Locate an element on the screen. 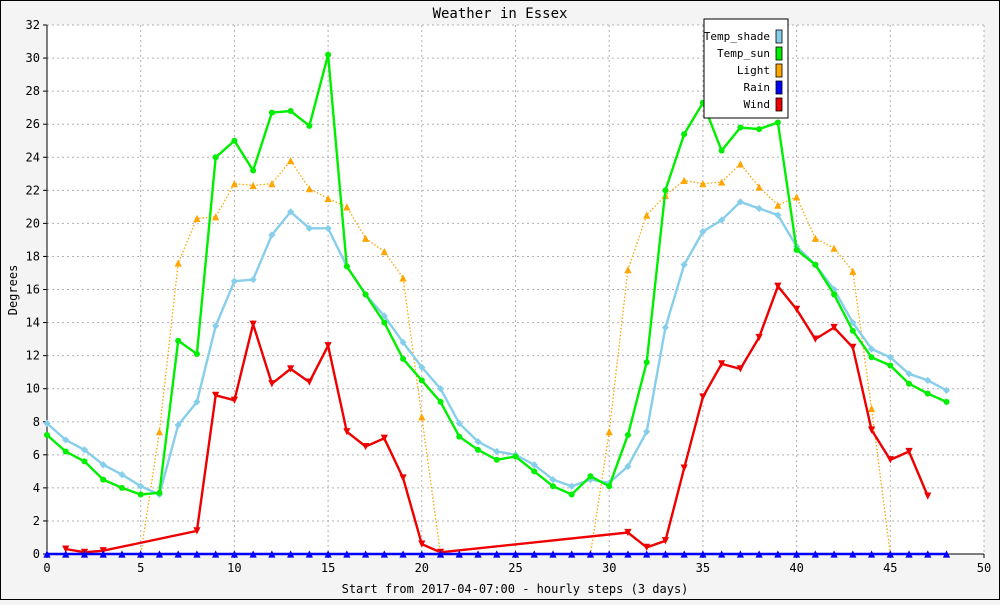 The width and height of the screenshot is (1000, 605). legend: Temp_shade Temp_sun Light Rain Wind is located at coordinates (746, 68).